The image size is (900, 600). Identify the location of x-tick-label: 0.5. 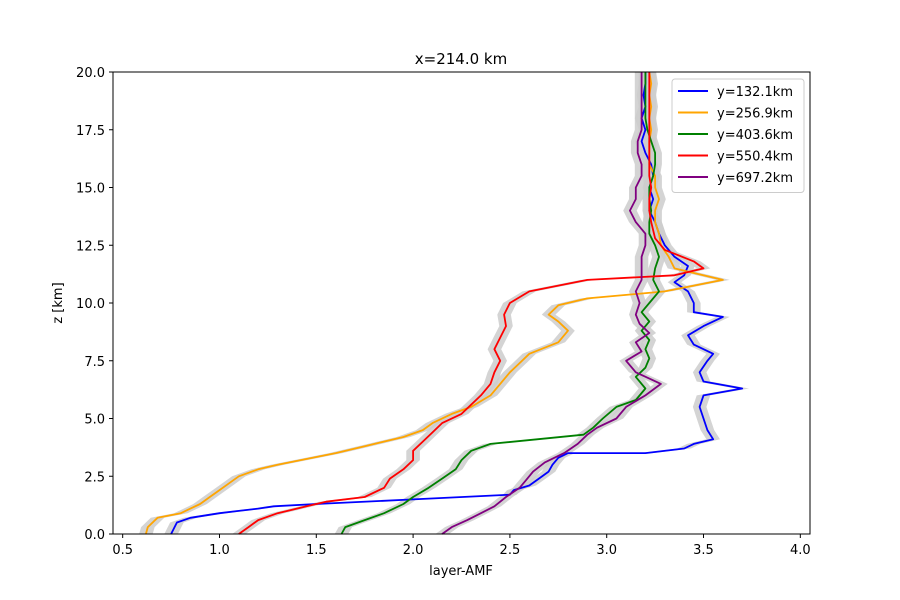
(122, 550).